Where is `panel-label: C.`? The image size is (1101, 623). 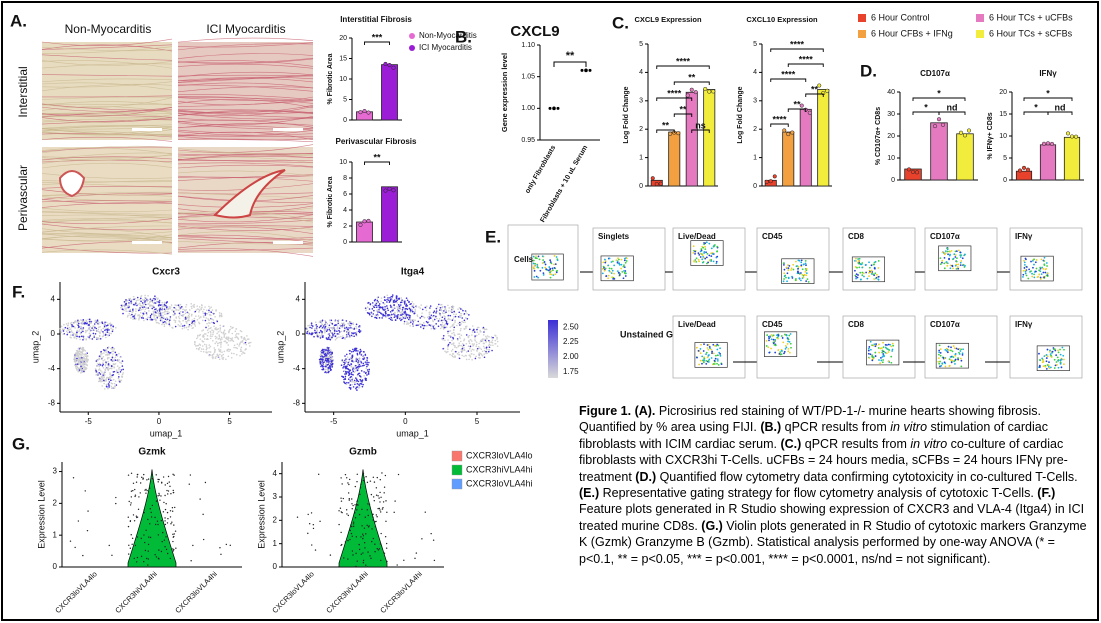
panel-label: C. is located at coordinates (620, 22).